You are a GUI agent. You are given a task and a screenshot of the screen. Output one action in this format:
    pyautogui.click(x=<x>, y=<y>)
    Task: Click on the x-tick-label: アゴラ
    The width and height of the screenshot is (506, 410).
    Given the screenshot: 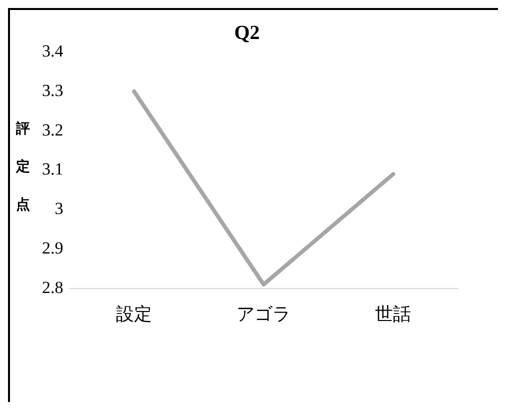 What is the action you would take?
    pyautogui.click(x=263, y=314)
    